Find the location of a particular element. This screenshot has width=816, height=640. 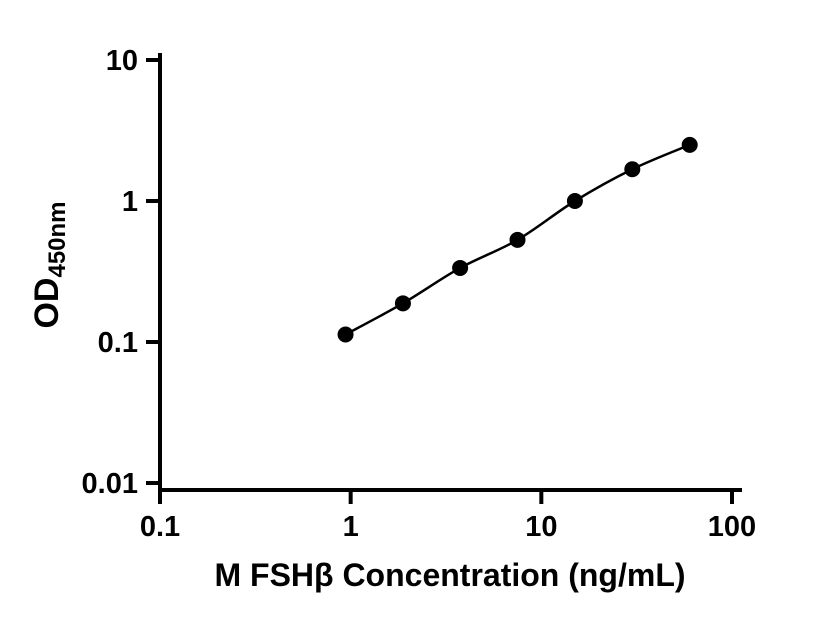

y-axis-label-subscript: 450nm is located at coordinates (57, 239).